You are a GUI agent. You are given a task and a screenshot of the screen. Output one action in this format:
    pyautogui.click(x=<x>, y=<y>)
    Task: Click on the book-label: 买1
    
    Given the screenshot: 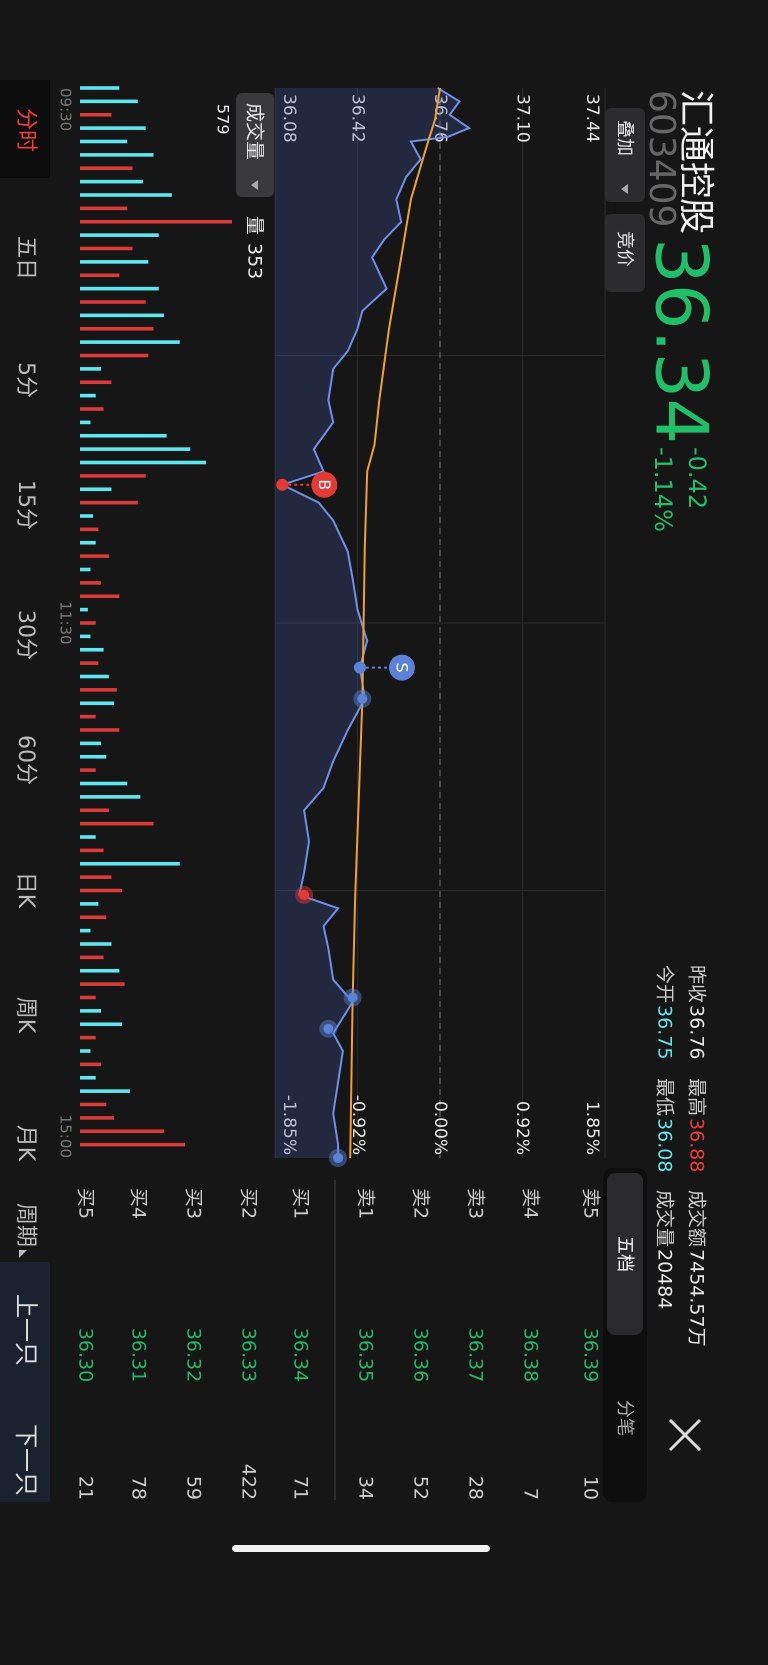 What is the action you would take?
    pyautogui.click(x=301, y=1203)
    